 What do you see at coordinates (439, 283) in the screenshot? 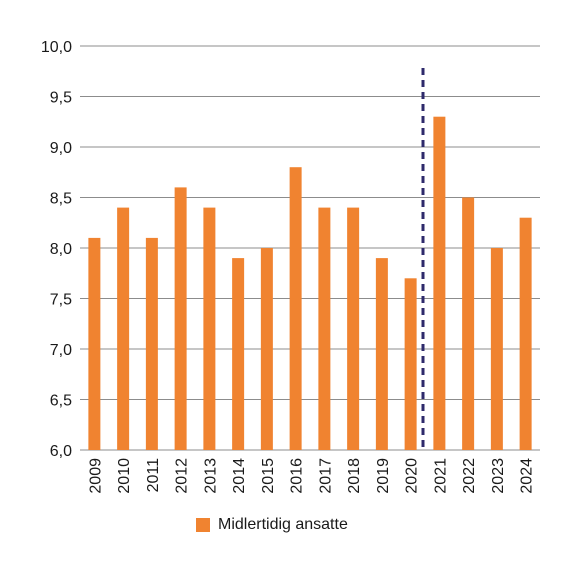
I see `bar-2021` at bounding box center [439, 283].